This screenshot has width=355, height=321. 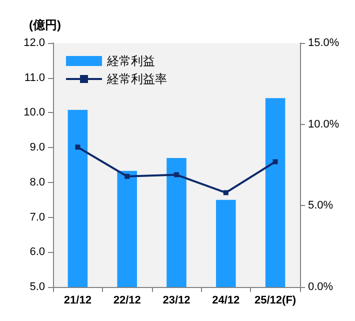 I want to click on y-tick-label: 9.0, so click(x=37, y=148).